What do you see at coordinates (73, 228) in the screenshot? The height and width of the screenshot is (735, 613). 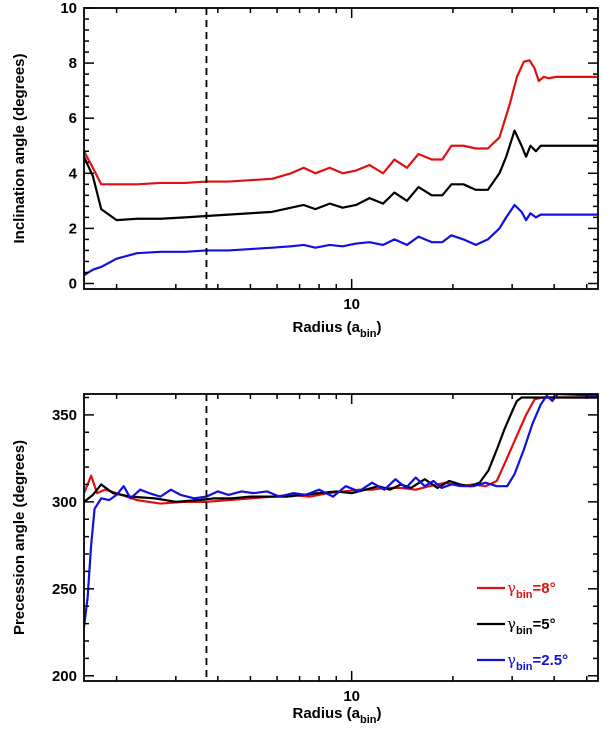 I see `y-tick-label: 2` at bounding box center [73, 228].